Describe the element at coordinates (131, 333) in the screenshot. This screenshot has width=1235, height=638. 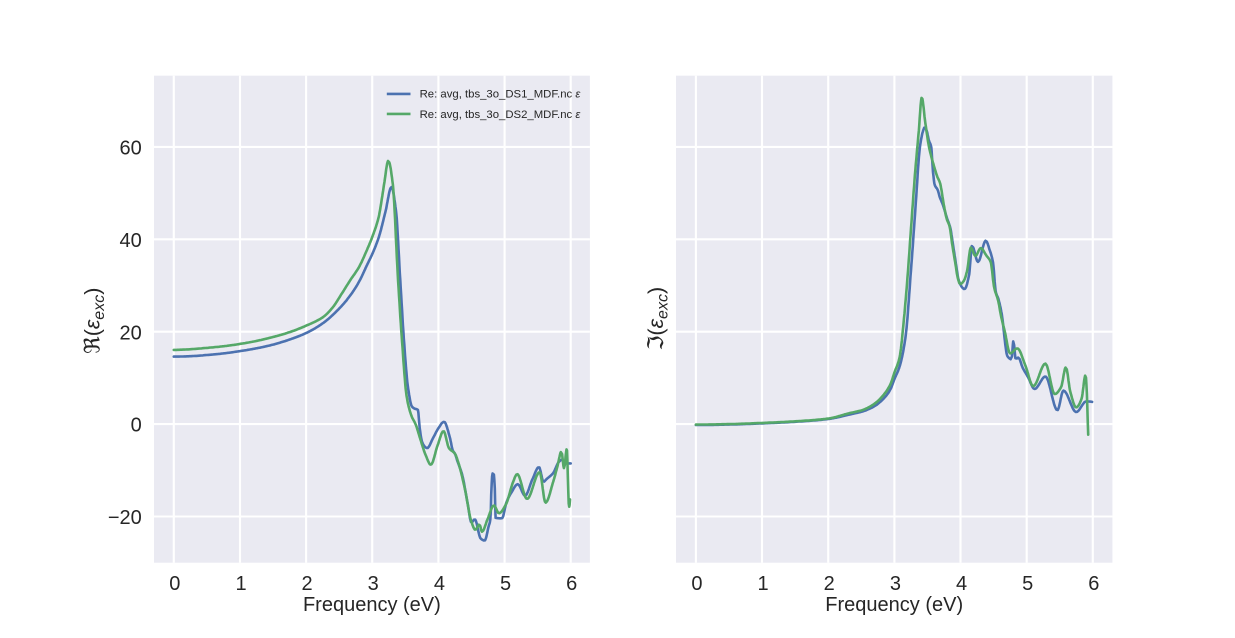
I see `svg-text: 20` at that location.